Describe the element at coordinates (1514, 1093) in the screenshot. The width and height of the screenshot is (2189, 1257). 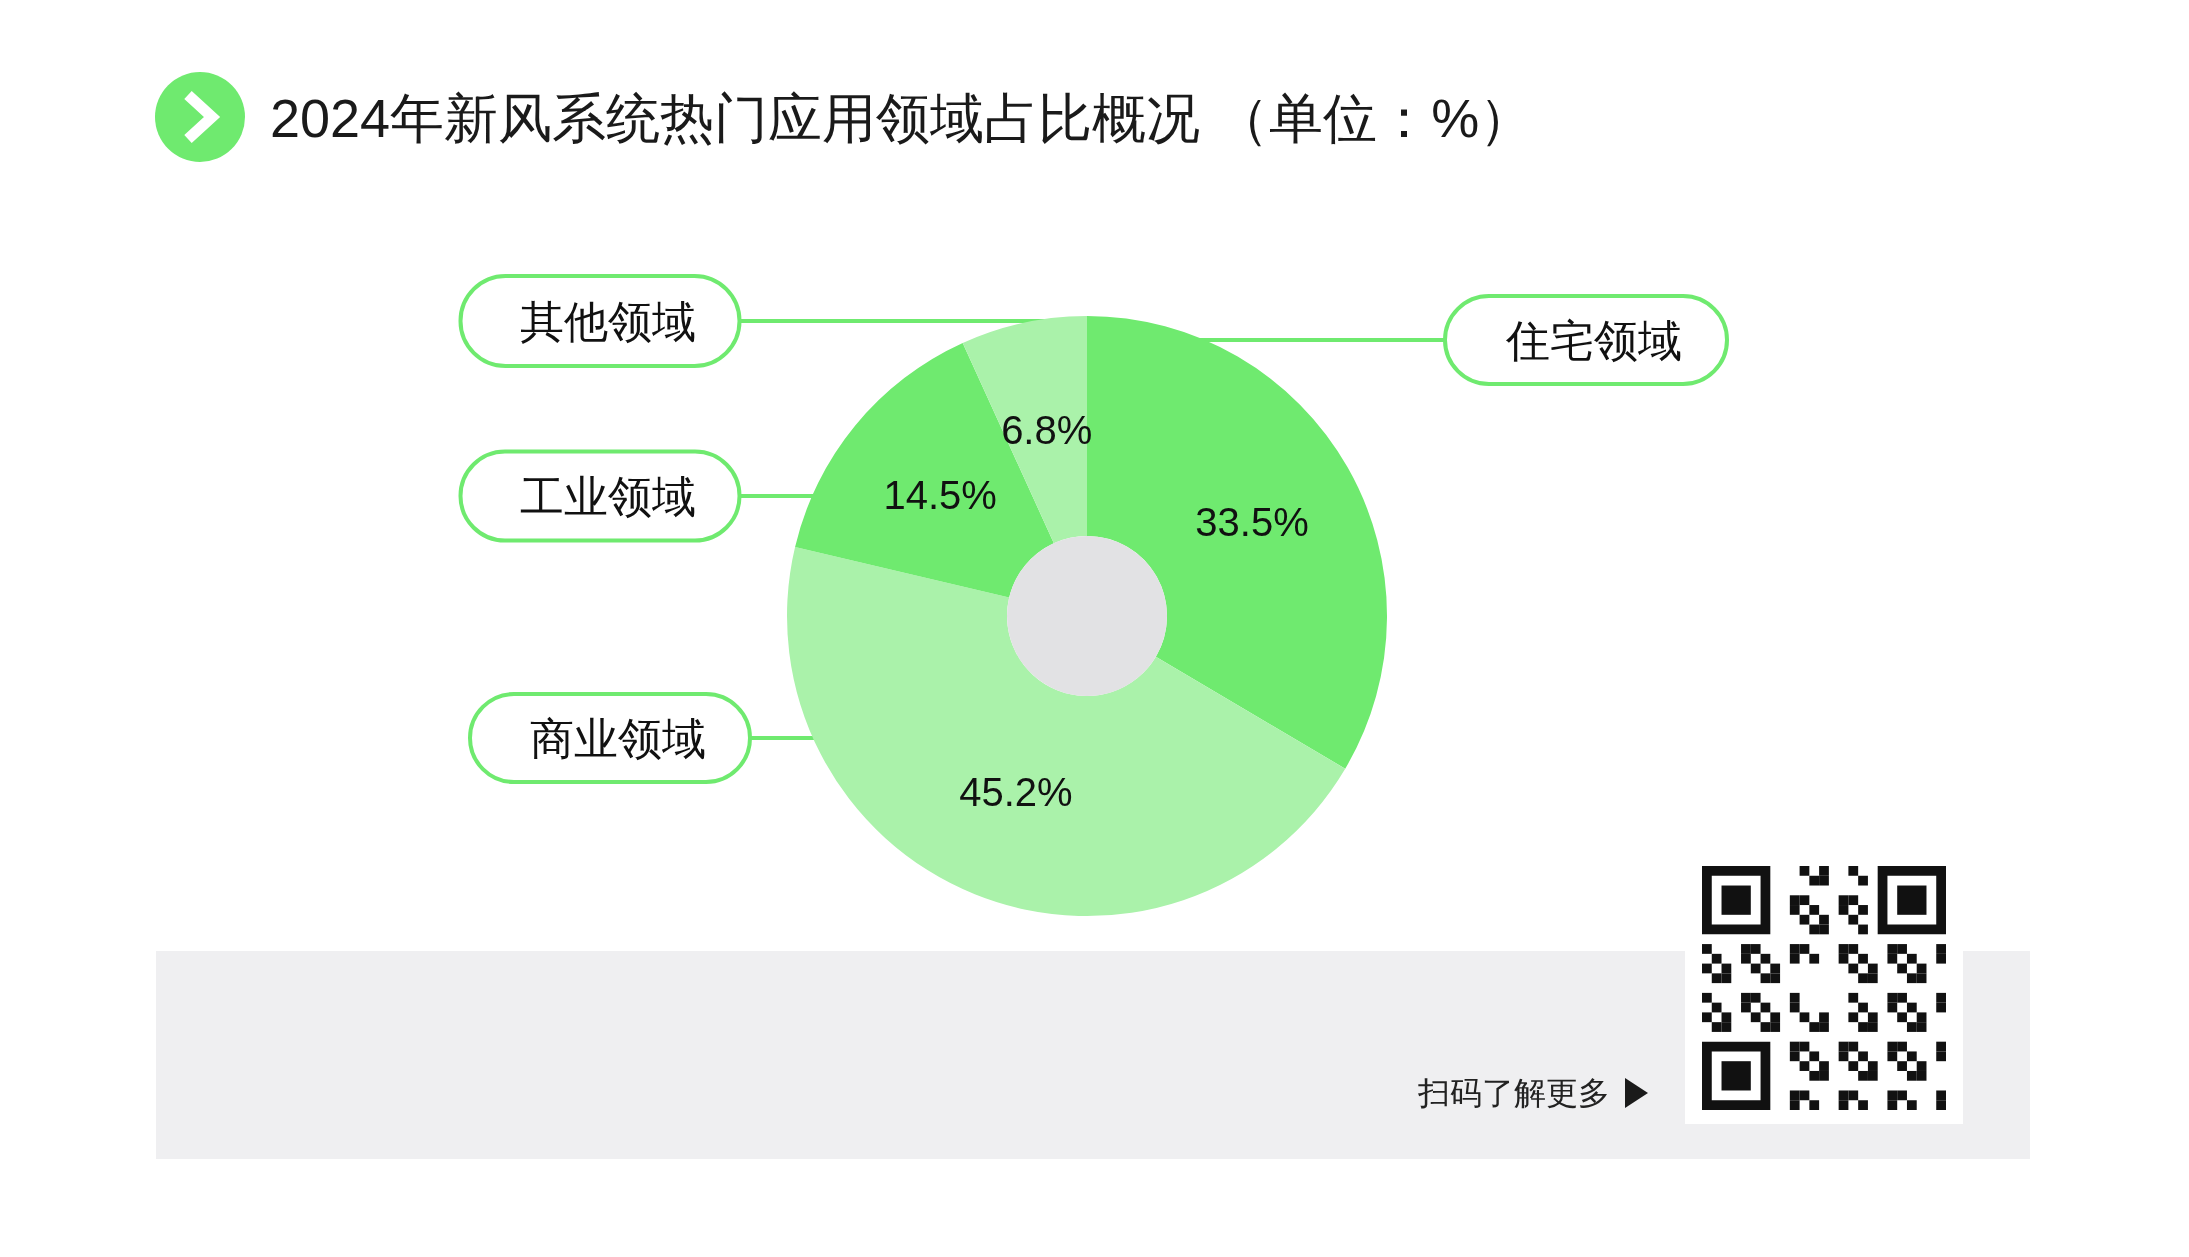
I see `annotation: 扫码了解更多` at that location.